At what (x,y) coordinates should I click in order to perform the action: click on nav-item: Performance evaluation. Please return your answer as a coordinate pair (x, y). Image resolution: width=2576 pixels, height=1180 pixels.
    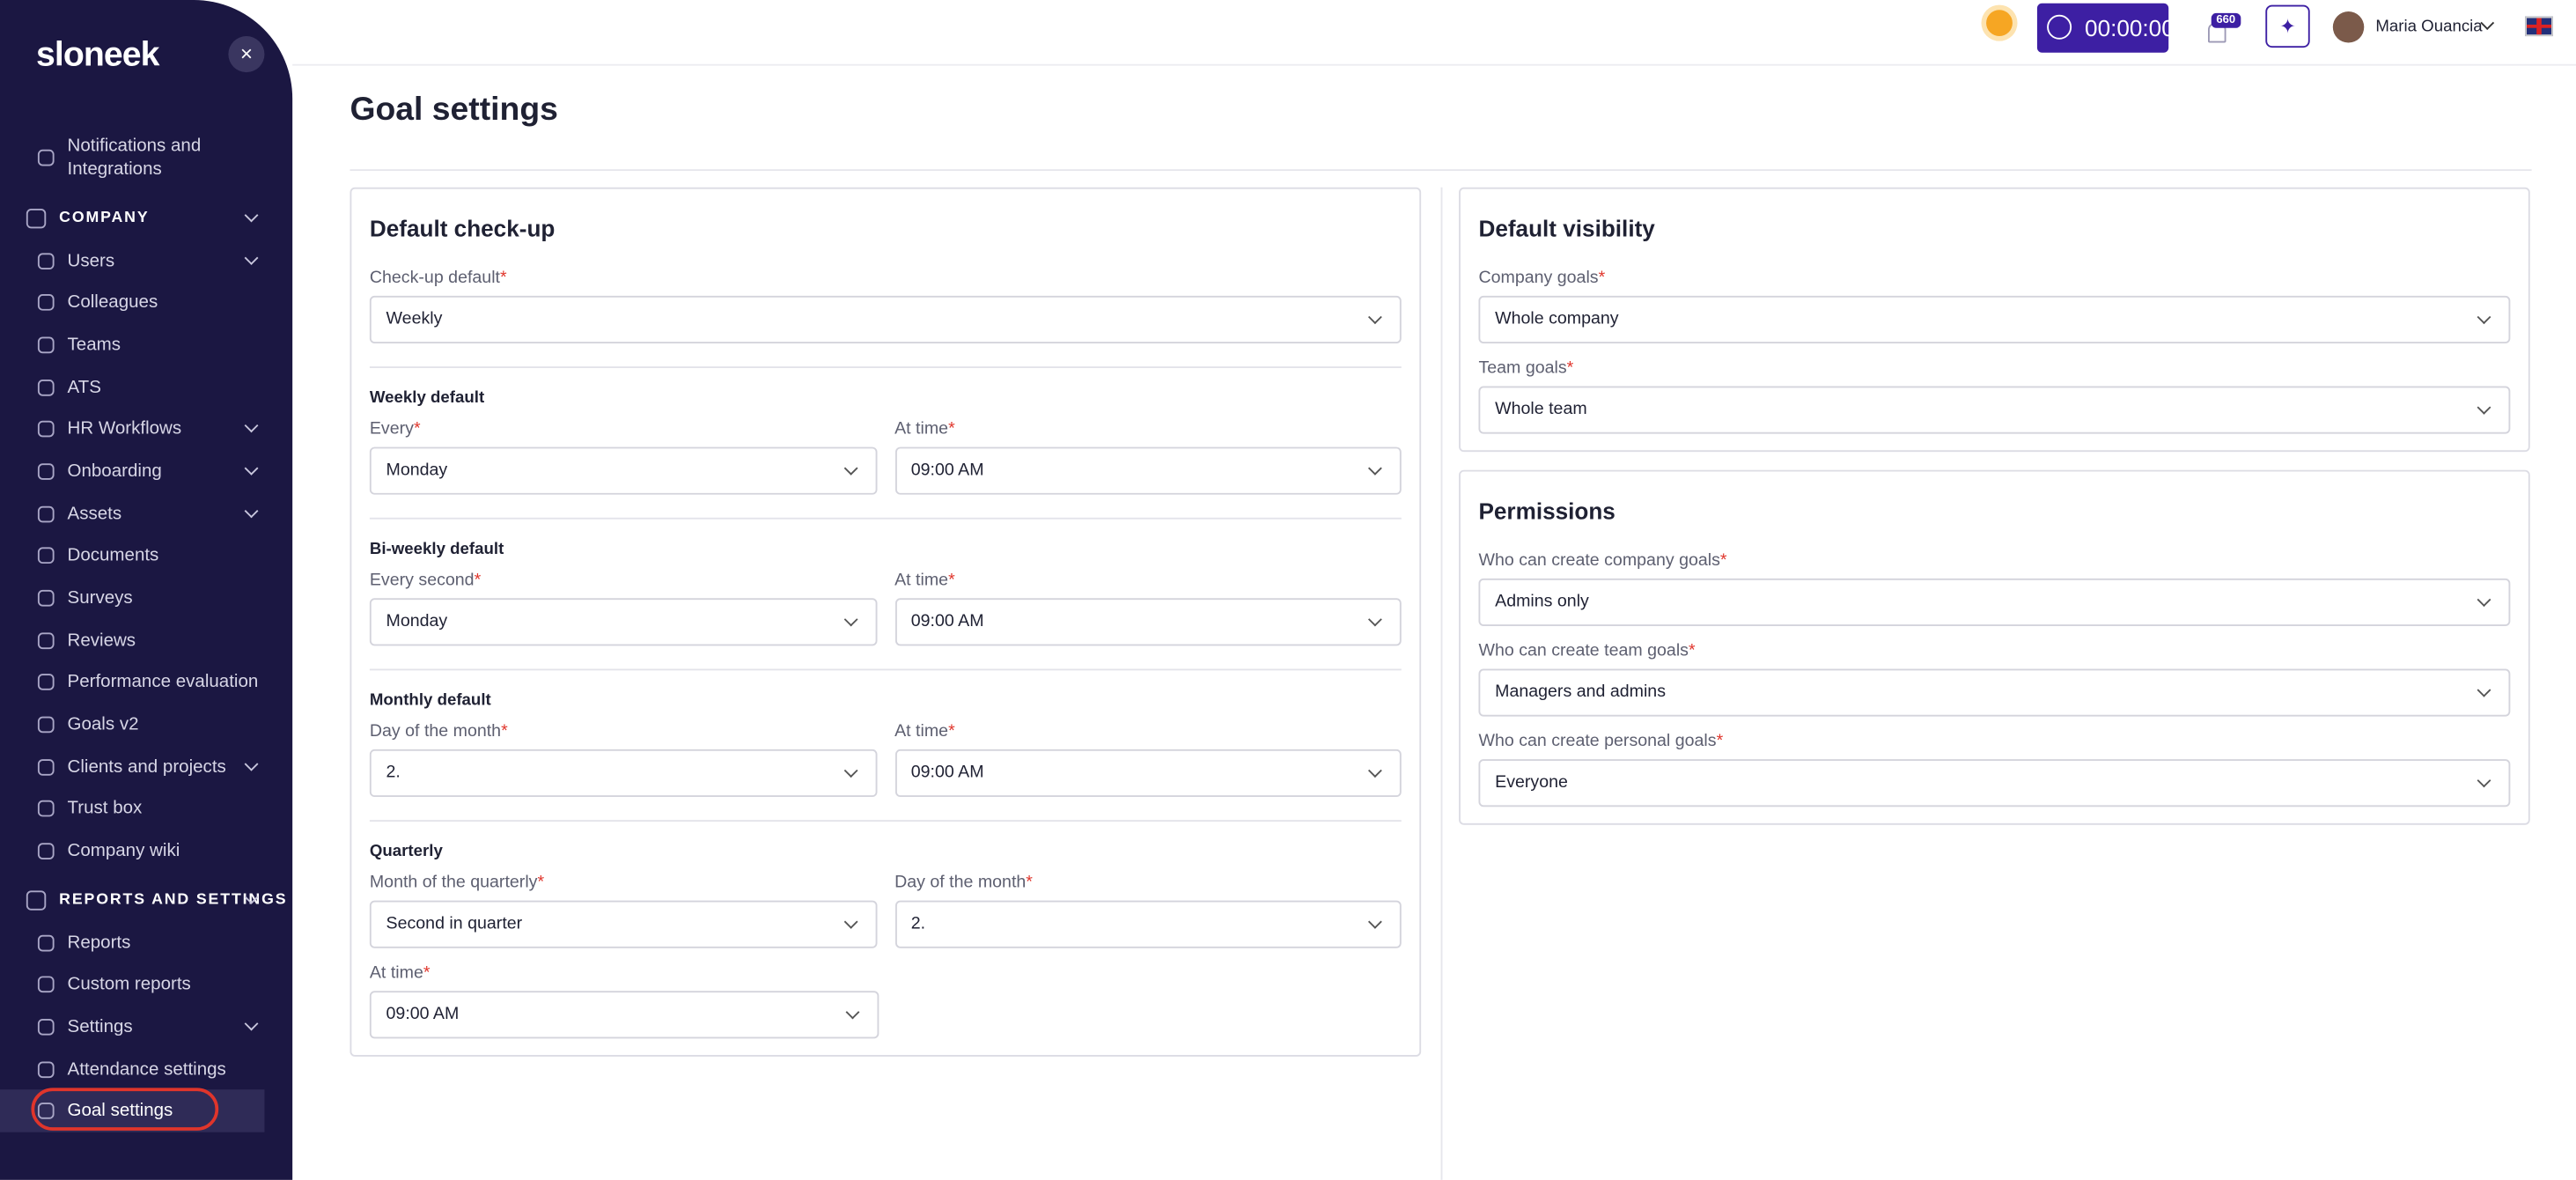
    Looking at the image, I should click on (146, 682).